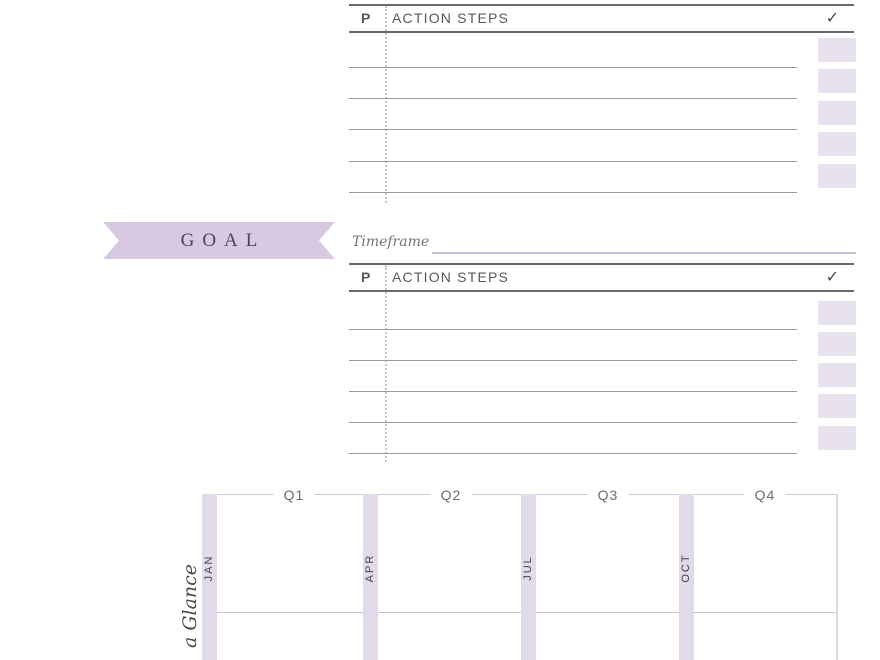  Describe the element at coordinates (520, 494) in the screenshot. I see `glance-top-line` at that location.